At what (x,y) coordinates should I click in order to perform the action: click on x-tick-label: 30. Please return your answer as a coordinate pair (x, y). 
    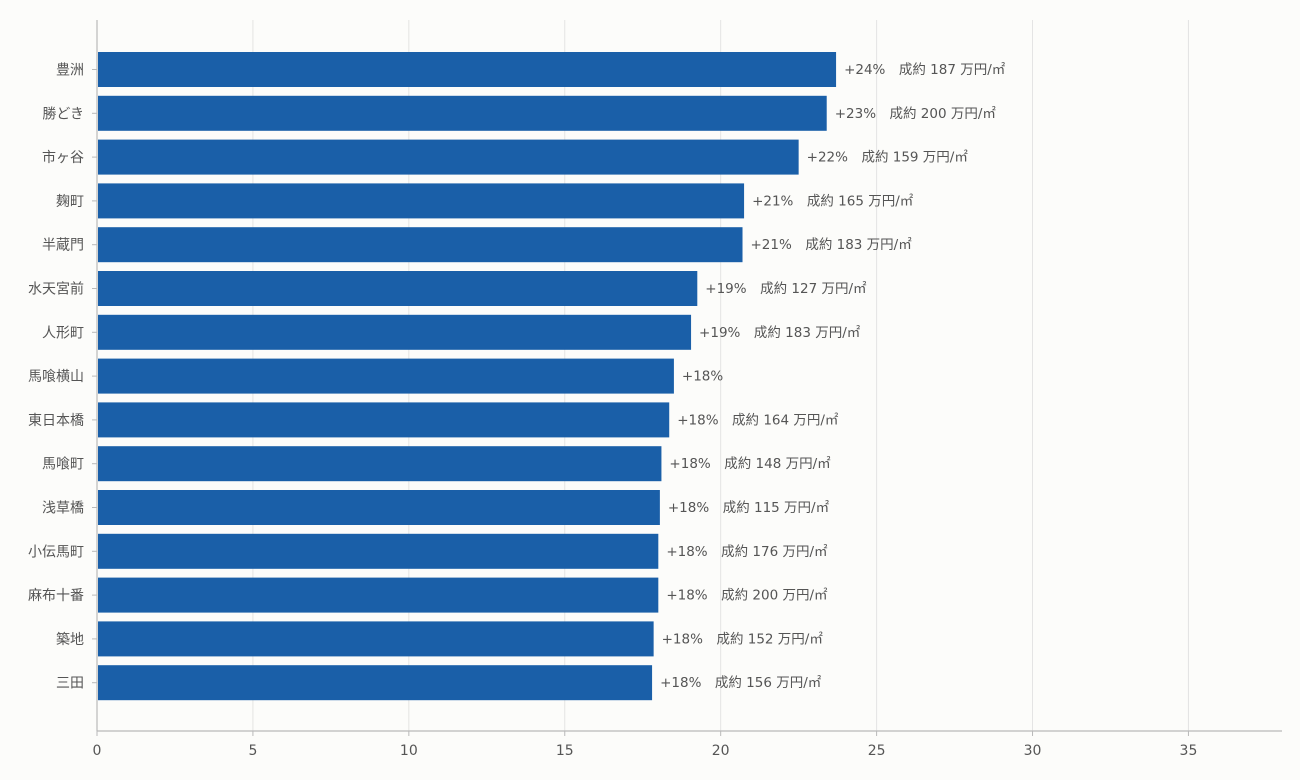
    Looking at the image, I should click on (1033, 751).